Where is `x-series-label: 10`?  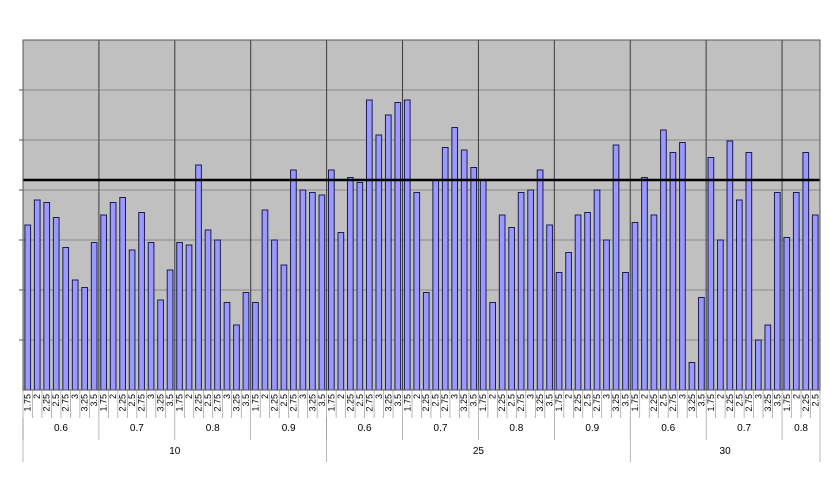
x-series-label: 10 is located at coordinates (175, 451).